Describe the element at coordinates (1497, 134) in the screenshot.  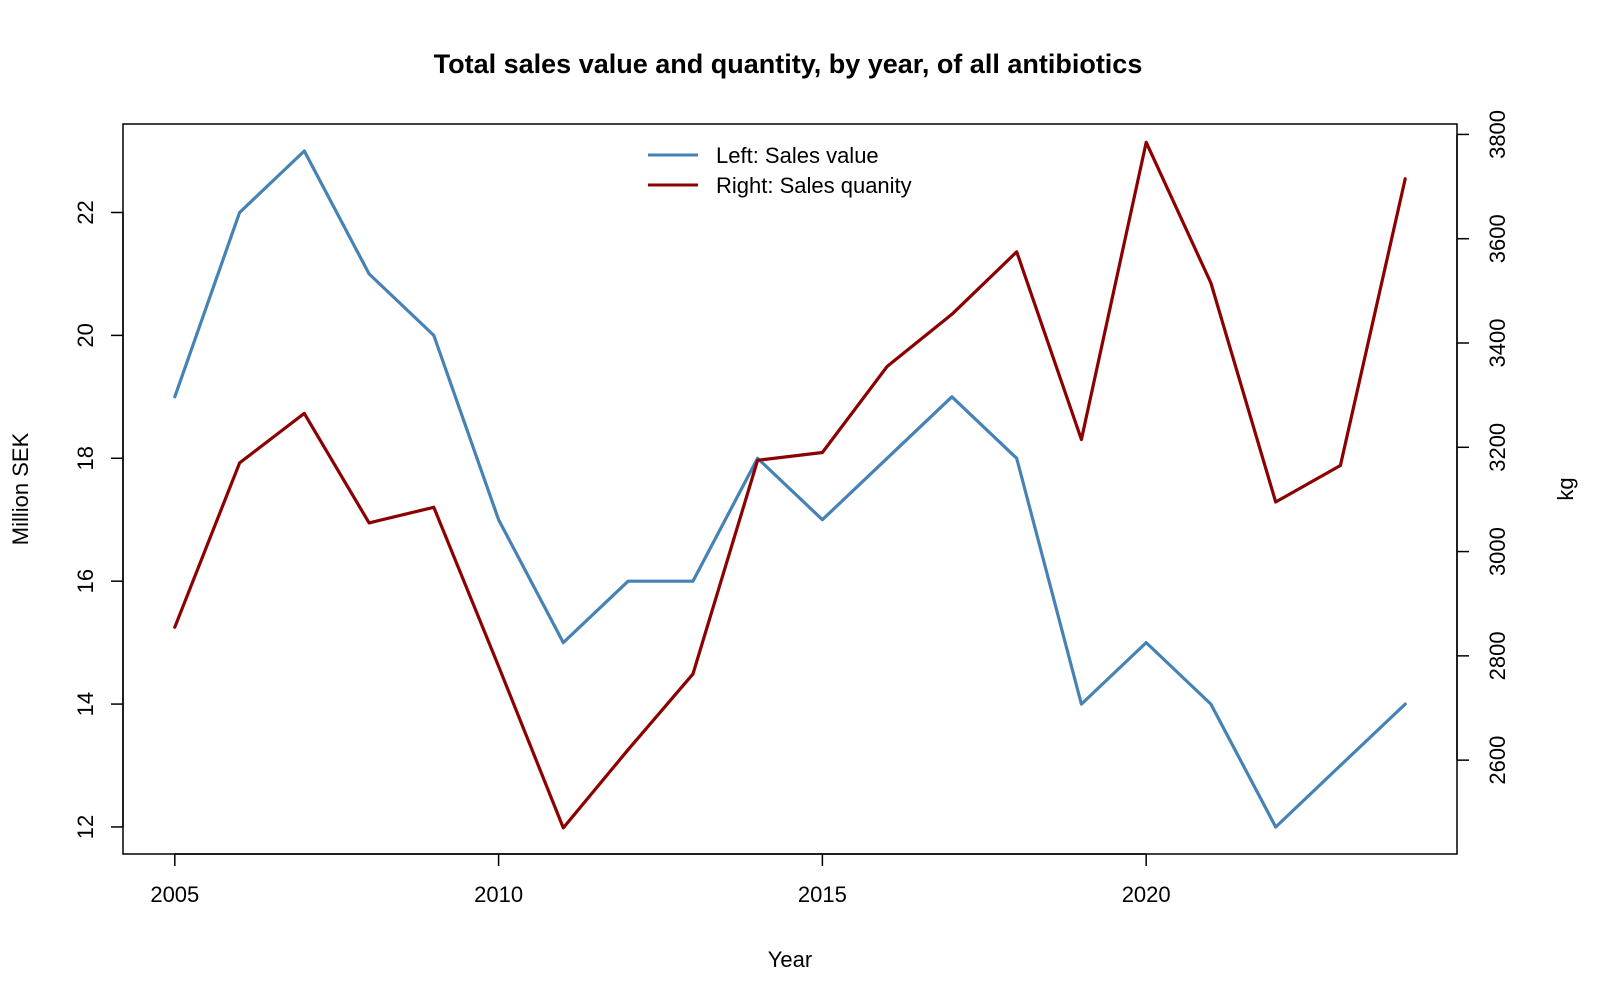
I see `y-right-tick-label: 3800` at that location.